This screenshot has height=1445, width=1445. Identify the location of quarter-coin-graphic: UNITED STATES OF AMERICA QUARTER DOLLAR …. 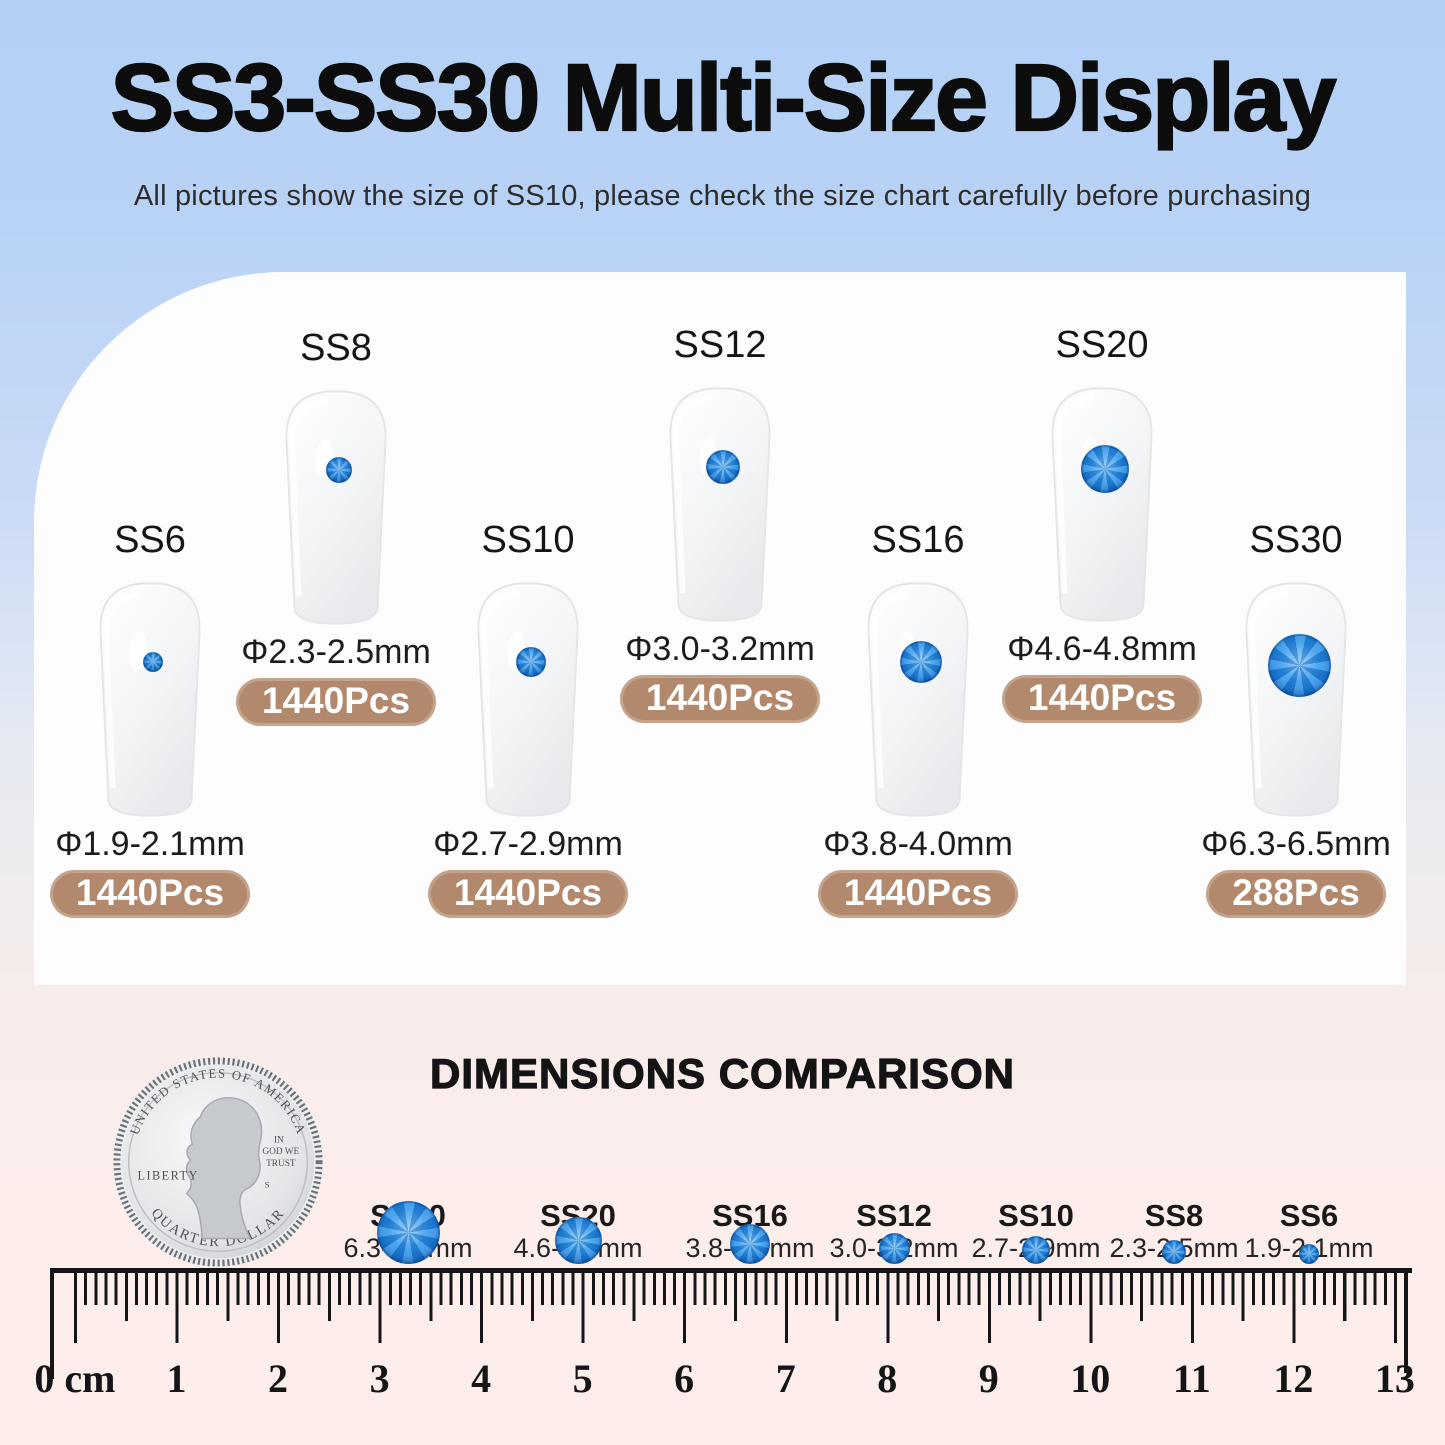
(218, 1162).